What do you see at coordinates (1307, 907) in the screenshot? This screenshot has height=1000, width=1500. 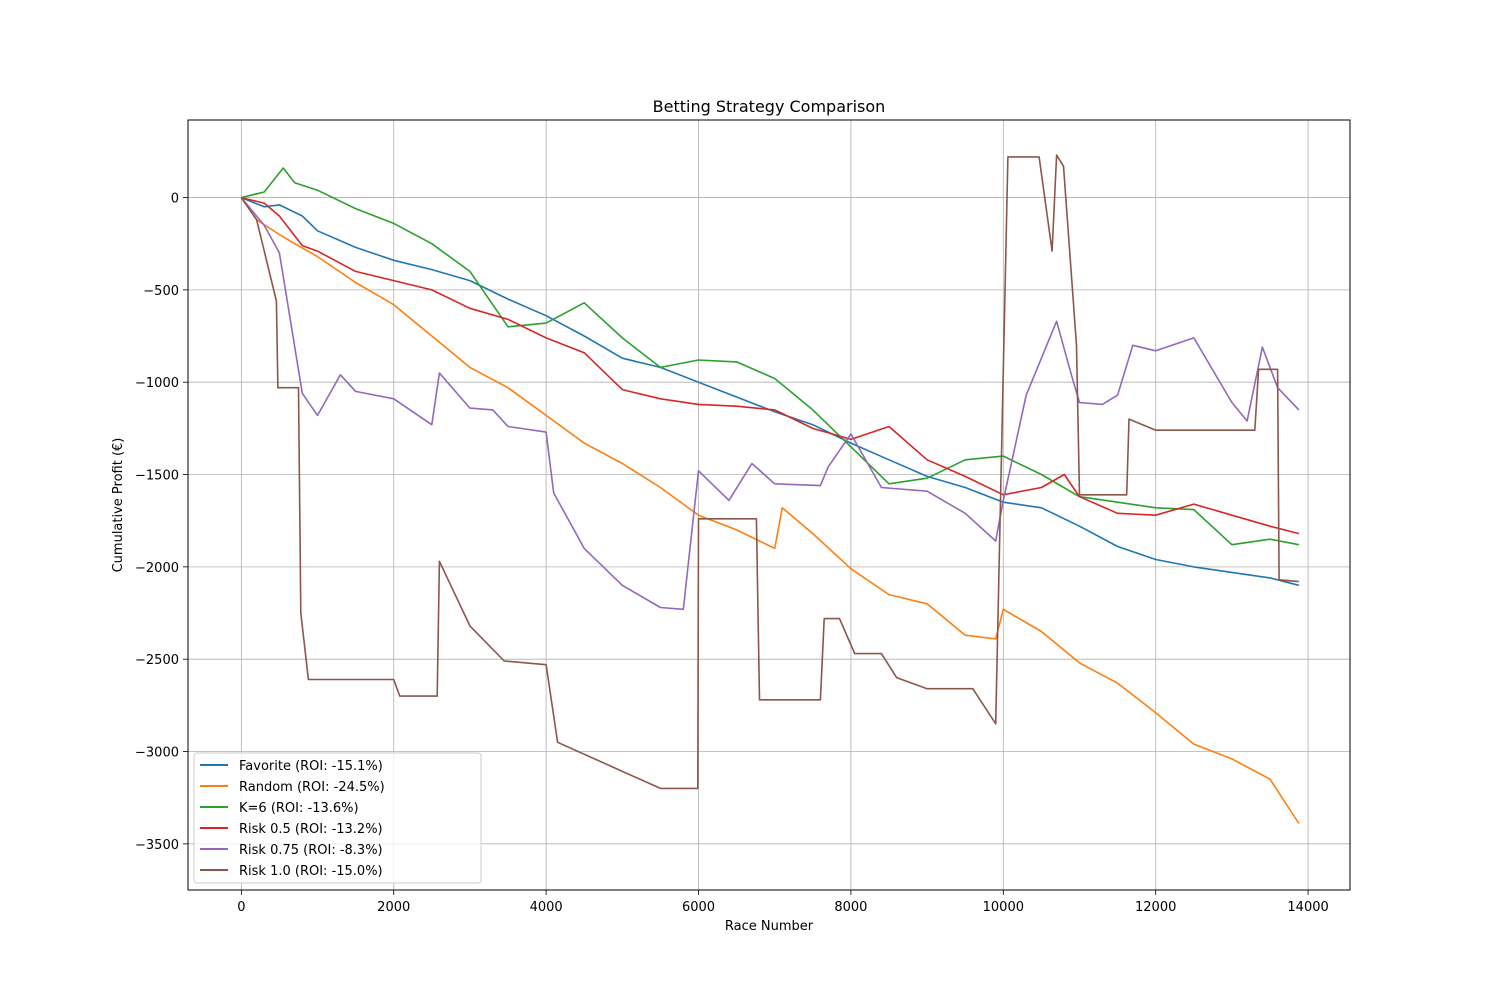 I see `x-tick-label: 14000` at bounding box center [1307, 907].